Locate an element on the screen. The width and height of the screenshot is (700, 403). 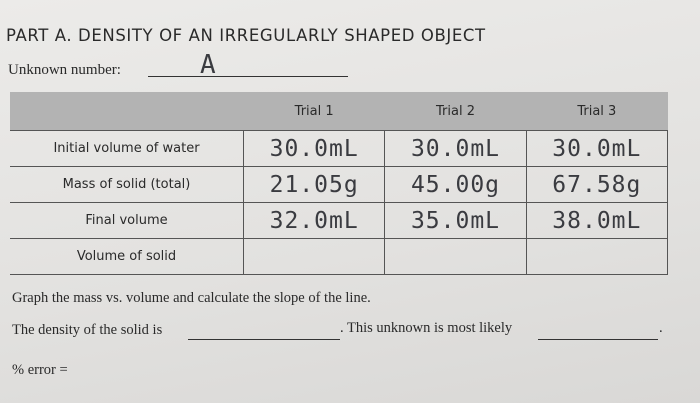
period: . is located at coordinates (661, 328).